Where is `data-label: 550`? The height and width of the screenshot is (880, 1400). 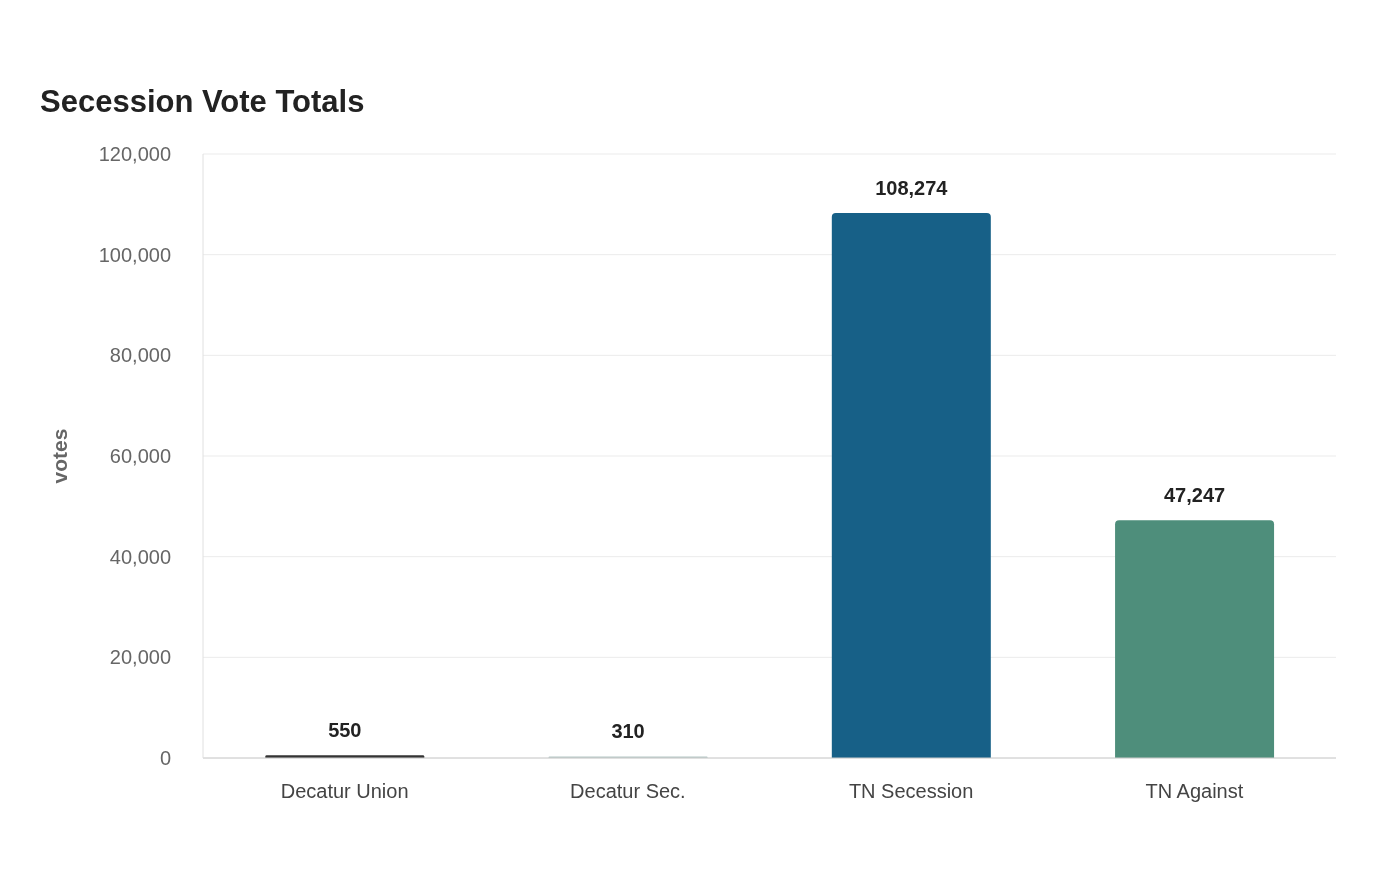
data-label: 550 is located at coordinates (345, 730).